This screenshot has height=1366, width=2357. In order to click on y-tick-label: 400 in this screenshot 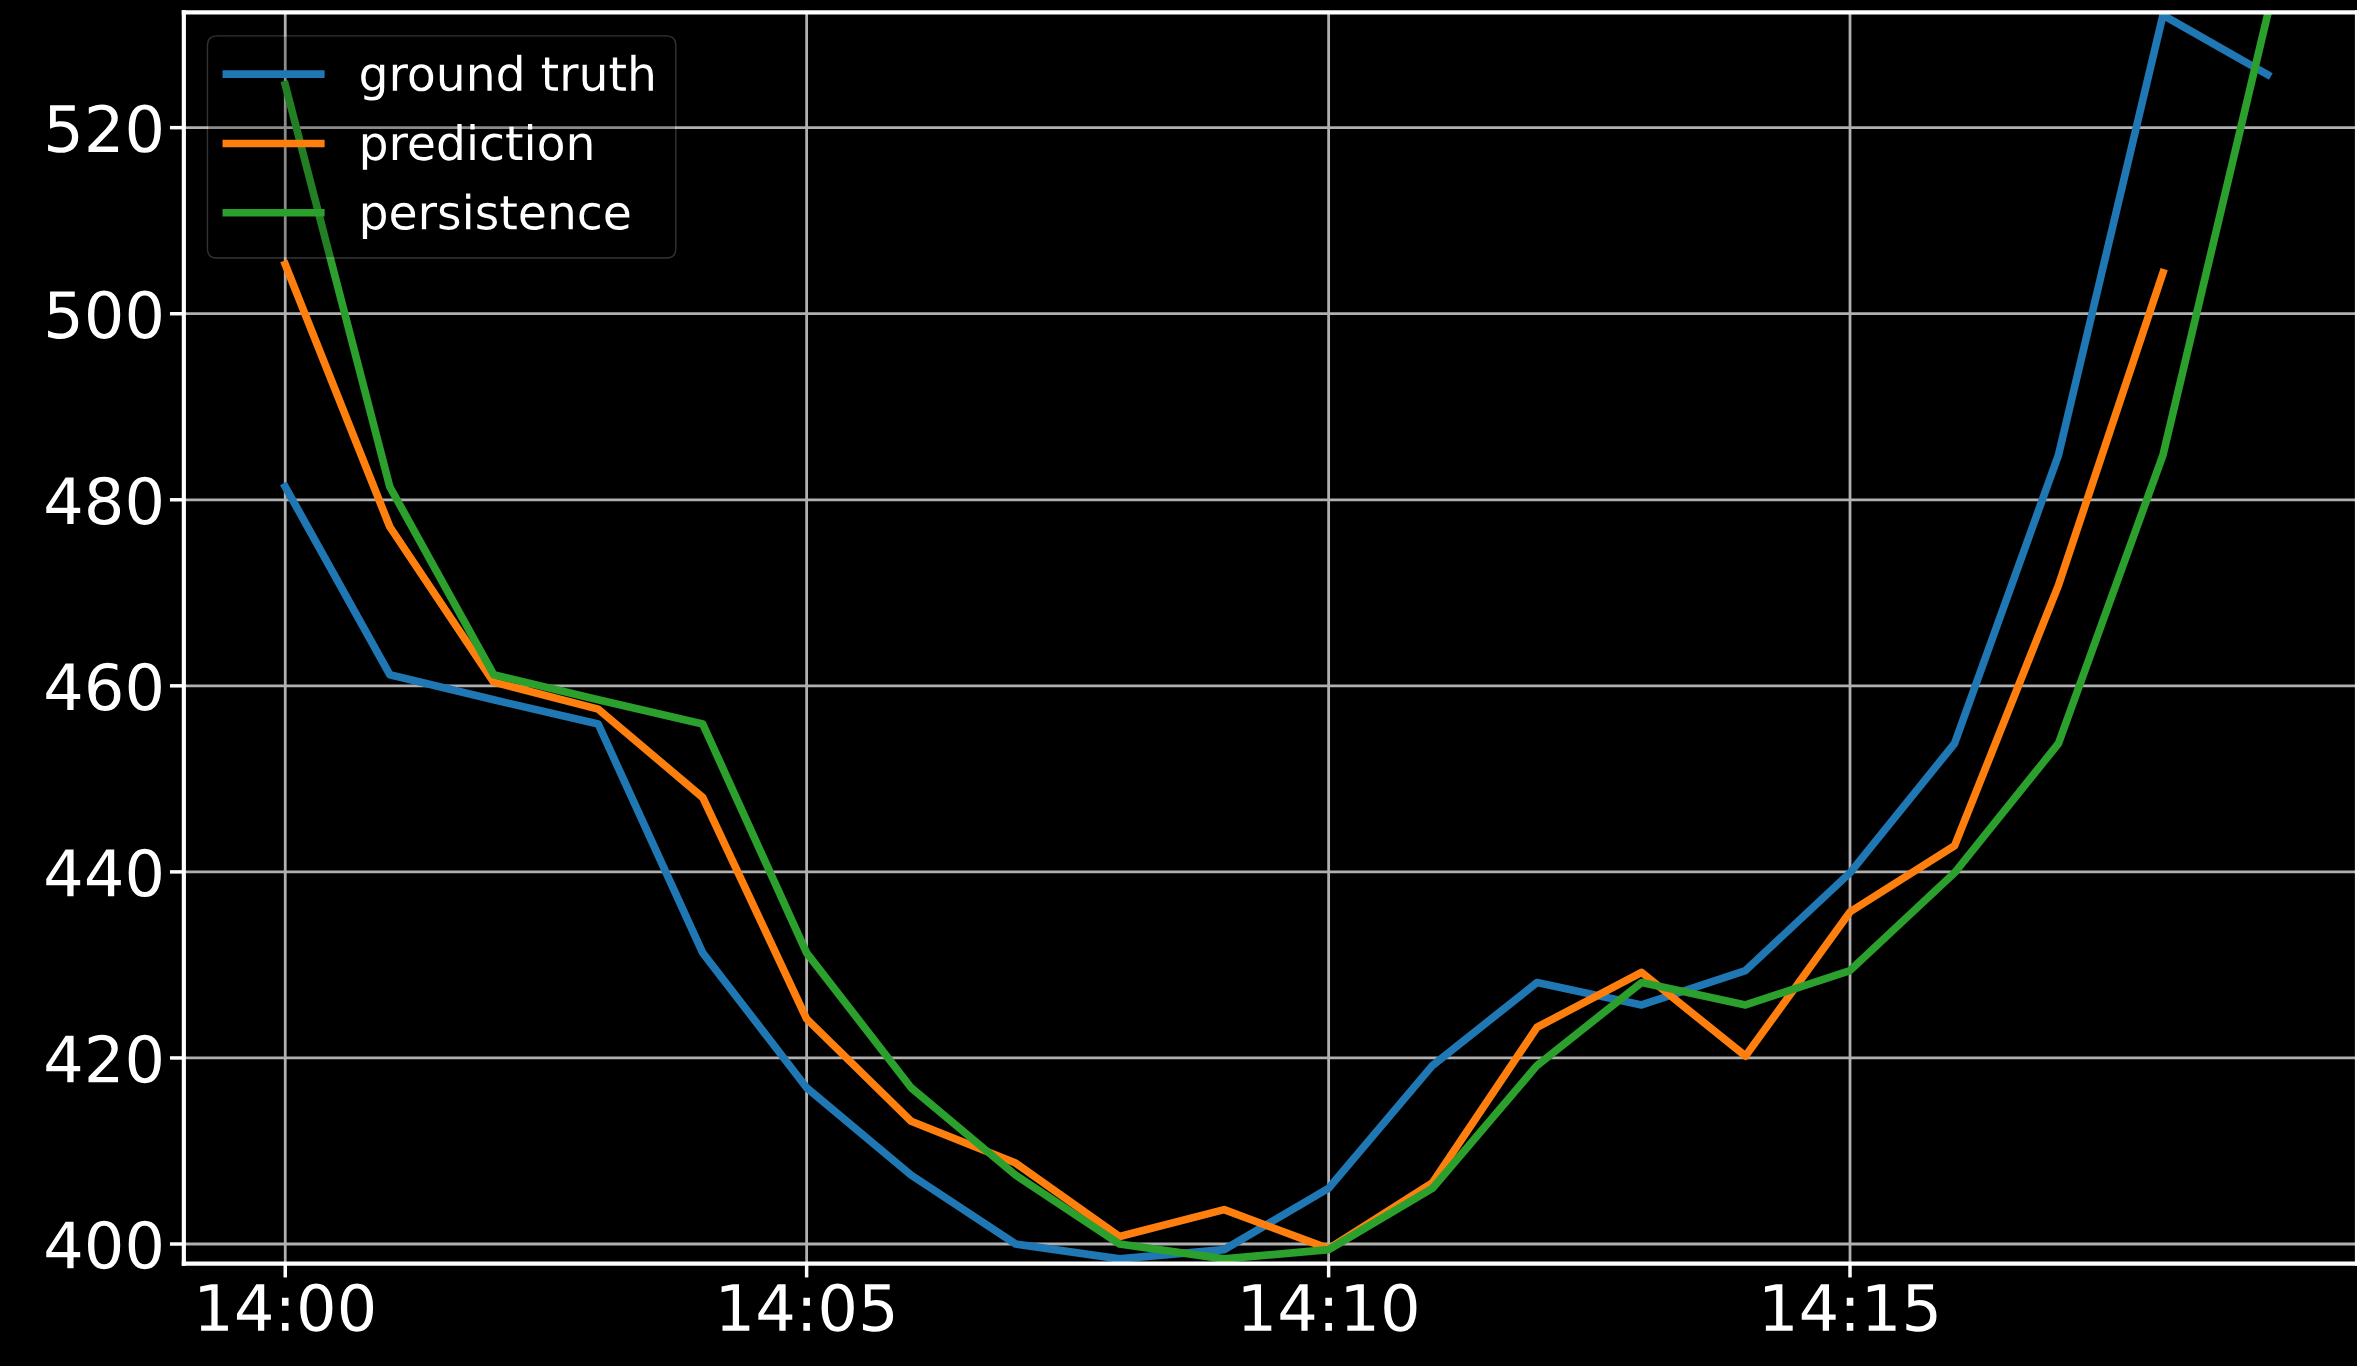, I will do `click(103, 1245)`.